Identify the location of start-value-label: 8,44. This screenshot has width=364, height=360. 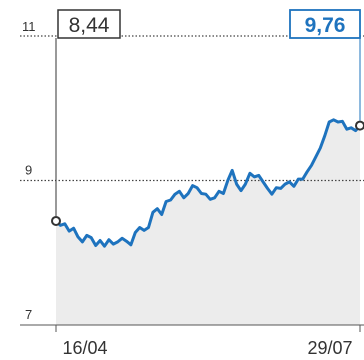
(89, 25).